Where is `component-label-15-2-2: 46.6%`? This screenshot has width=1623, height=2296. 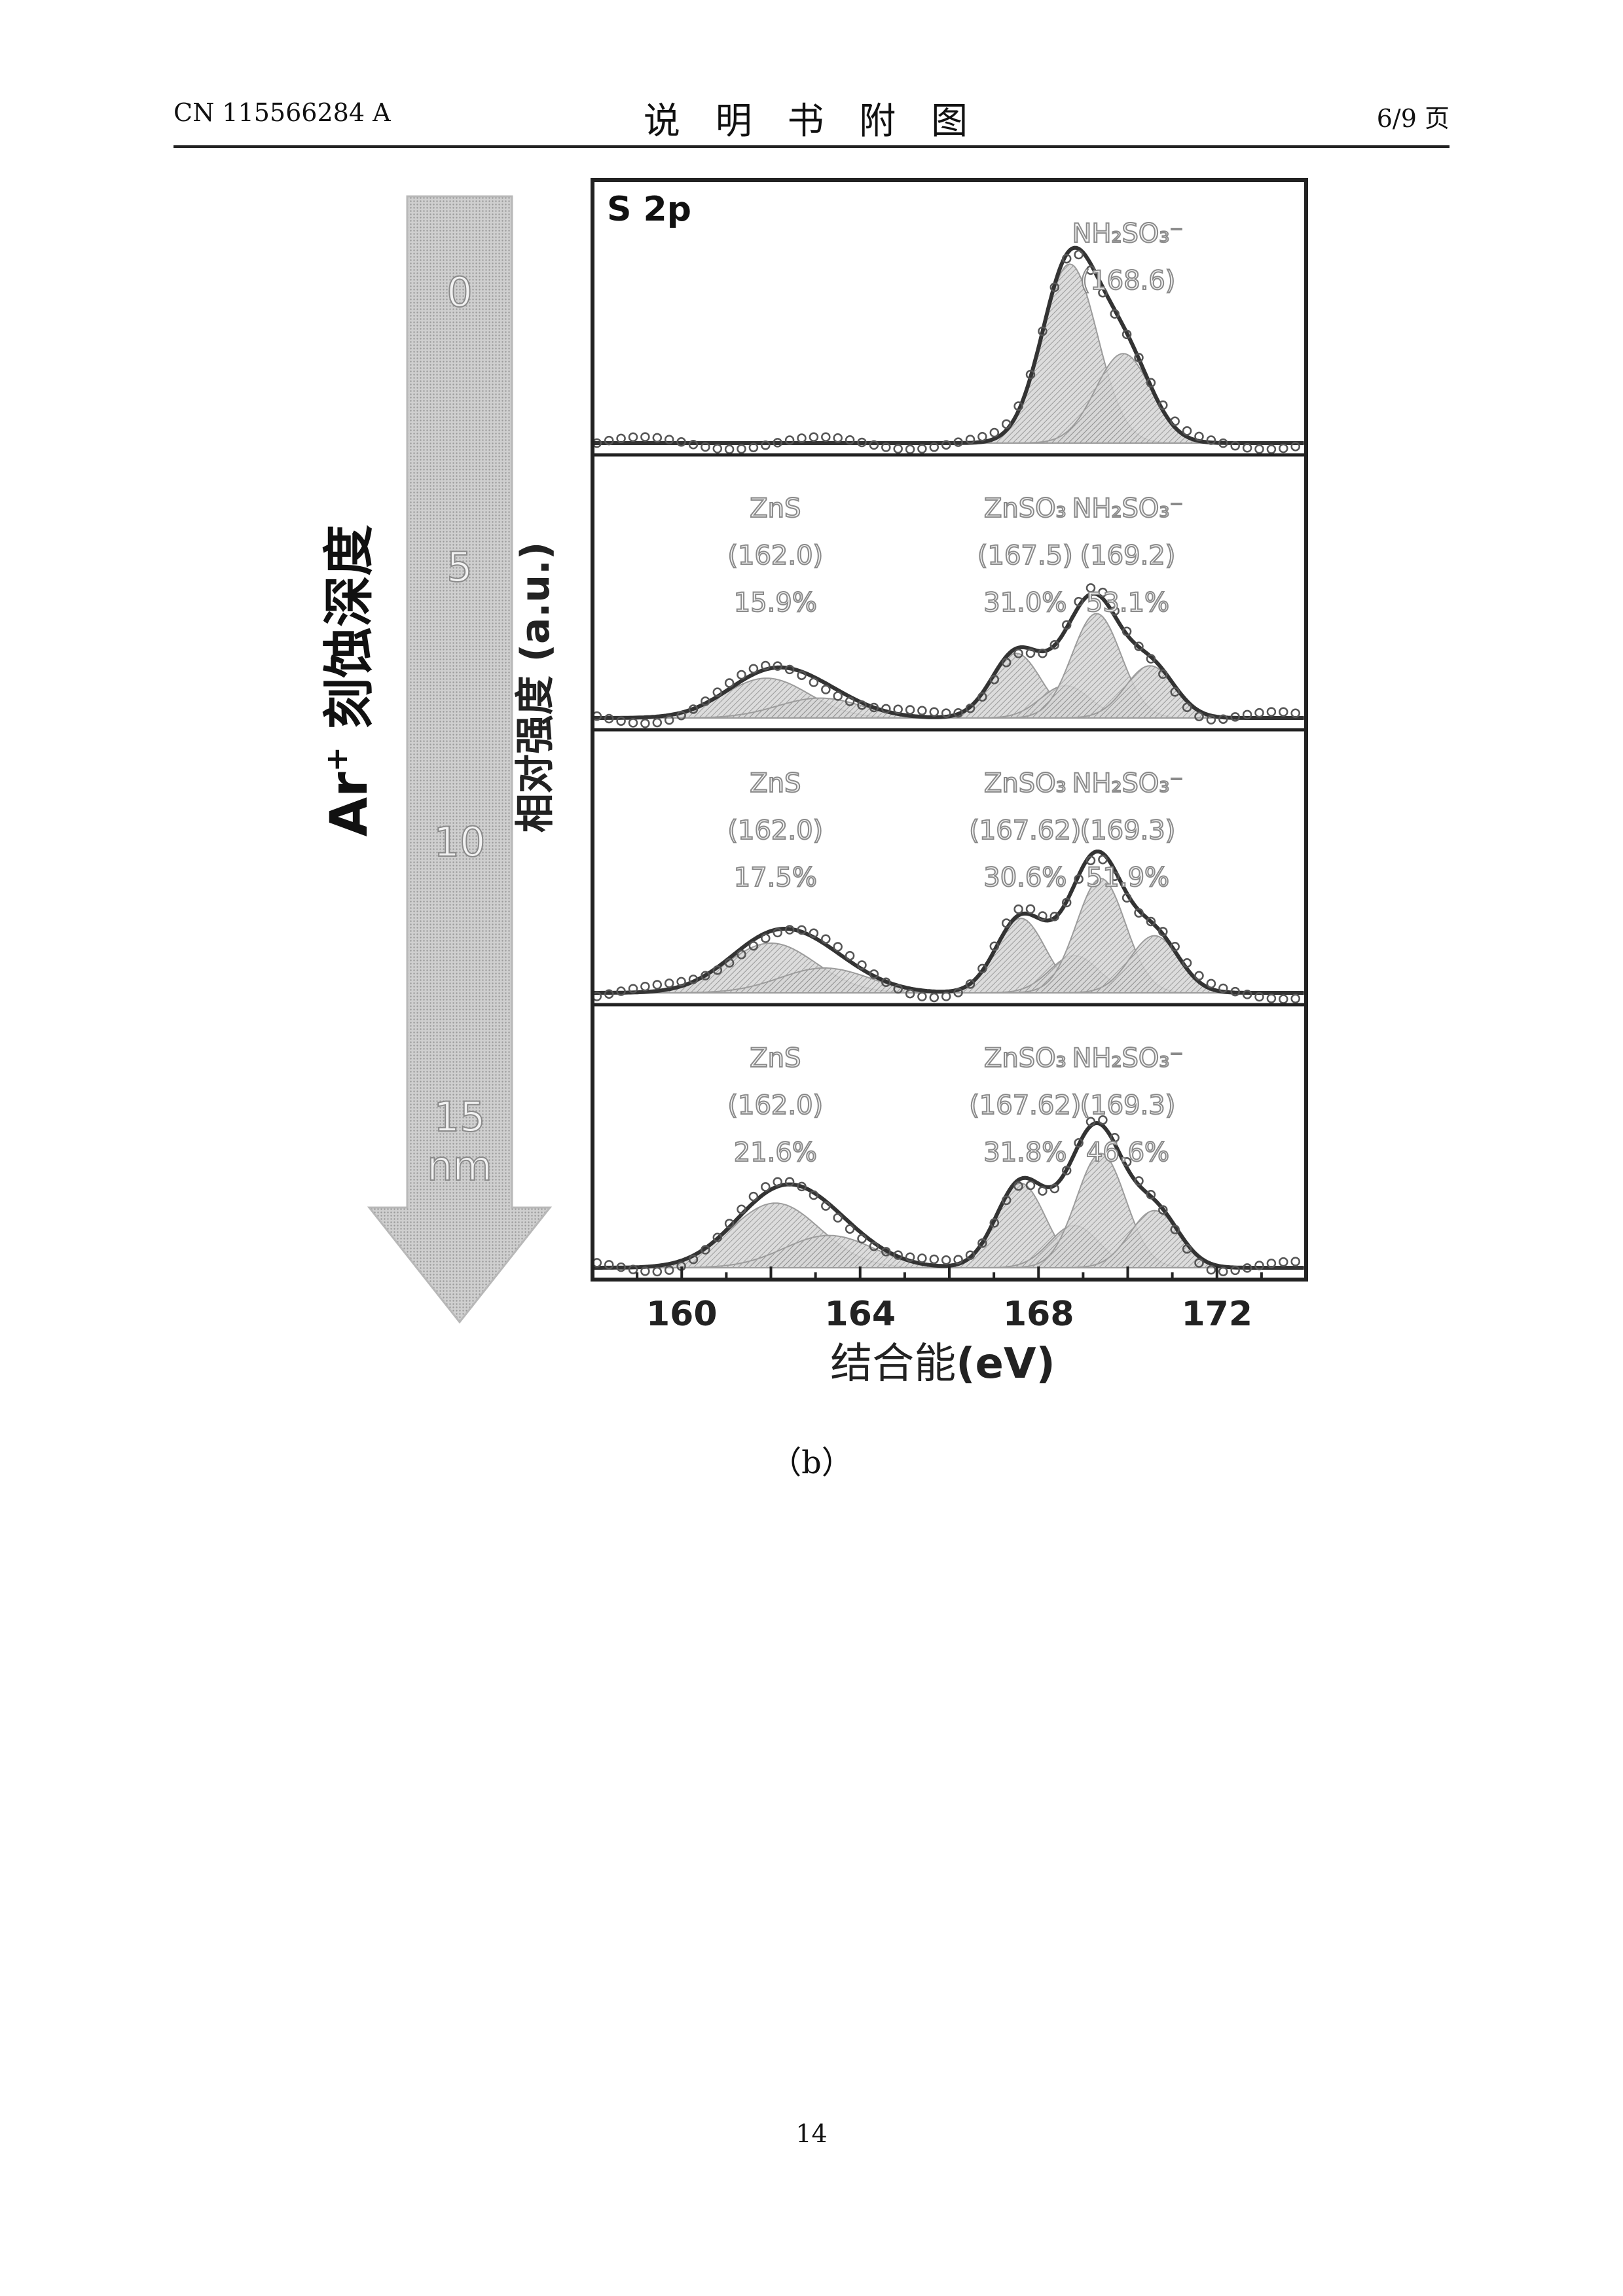 component-label-15-2-2: 46.6% is located at coordinates (1127, 1153).